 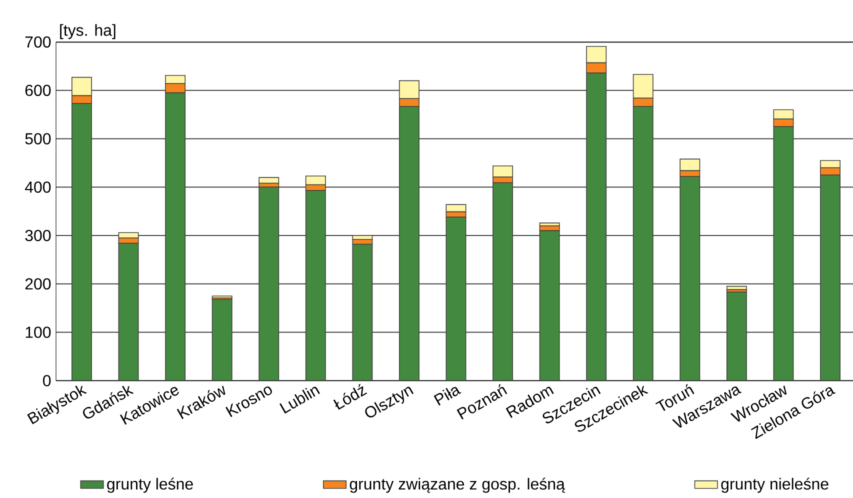 I want to click on y-tick-label: 700, so click(x=38, y=42).